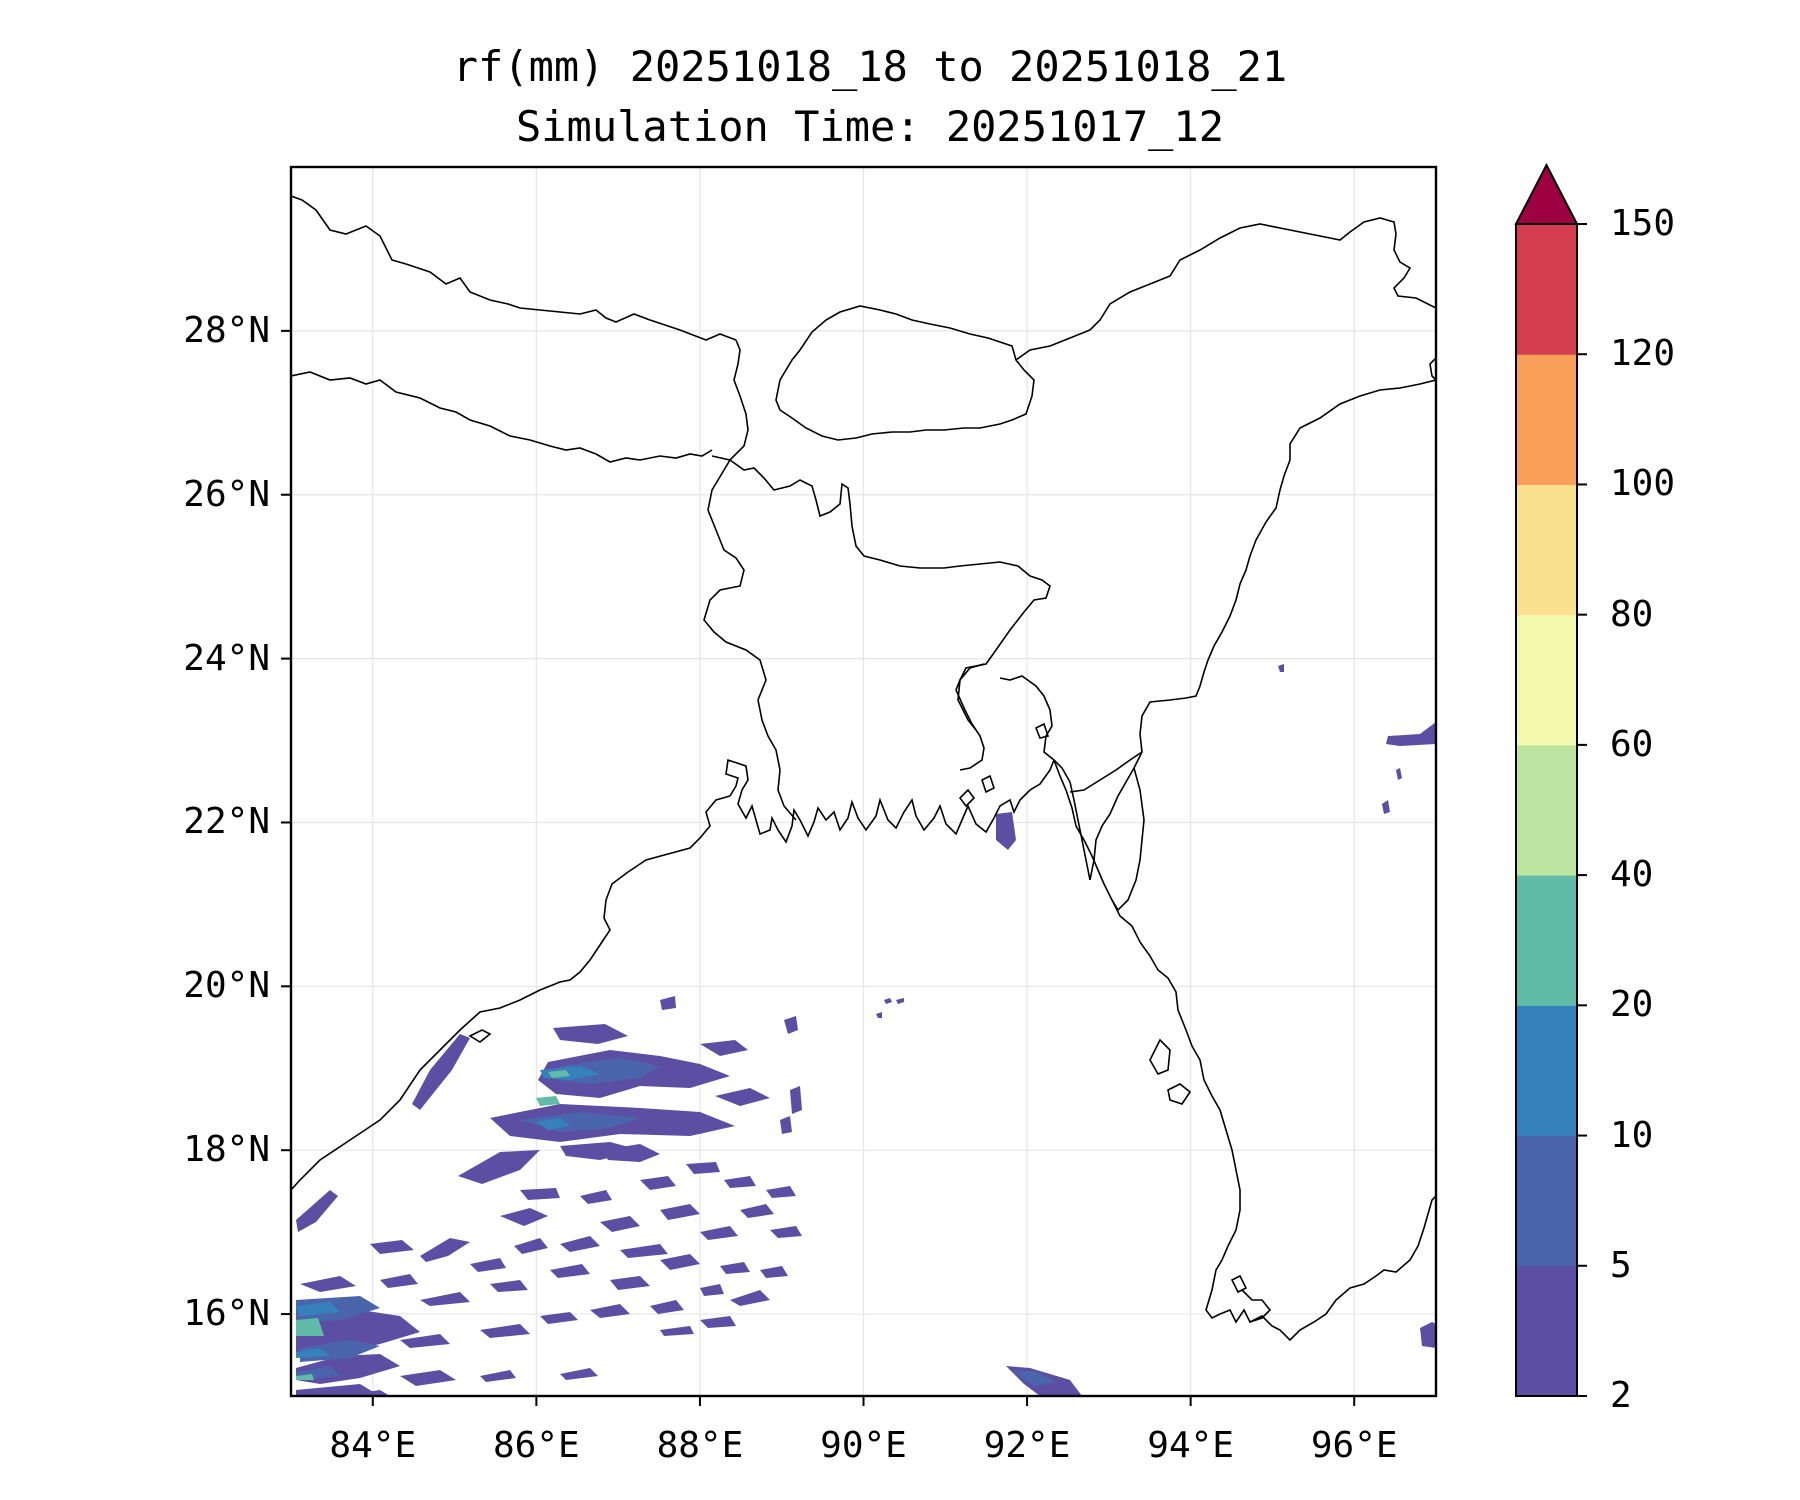 The height and width of the screenshot is (1500, 1800). What do you see at coordinates (700, 1445) in the screenshot?
I see `lon-tick-label: 88°E` at bounding box center [700, 1445].